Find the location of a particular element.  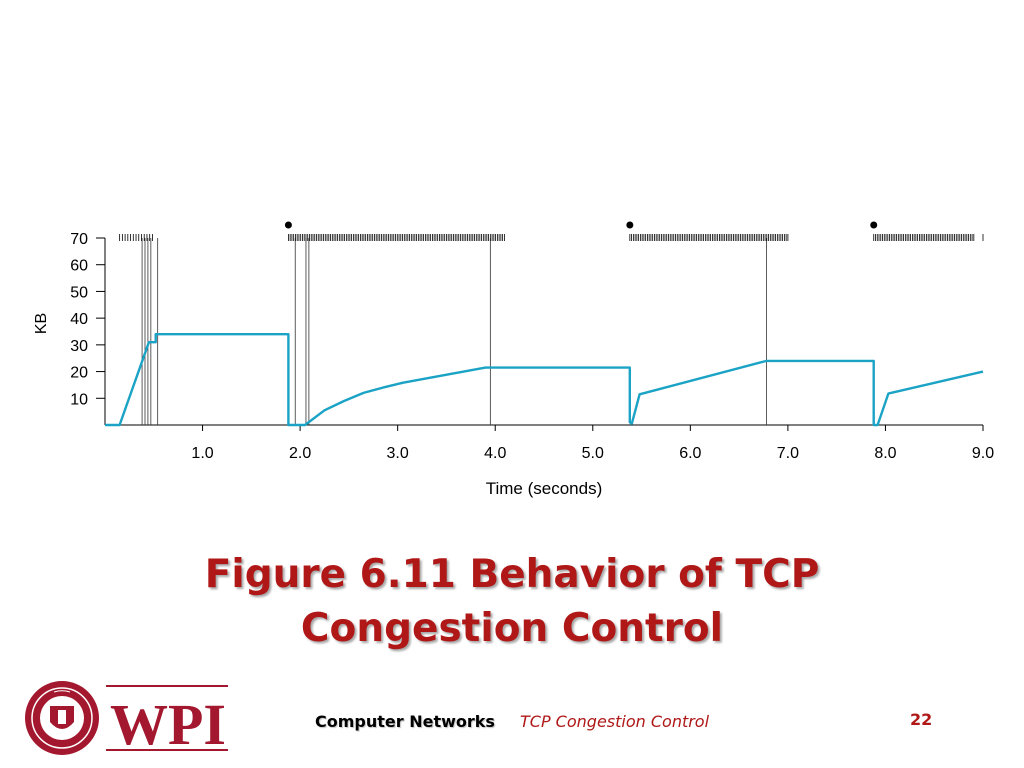

y-tick-label: 40 is located at coordinates (79, 319).